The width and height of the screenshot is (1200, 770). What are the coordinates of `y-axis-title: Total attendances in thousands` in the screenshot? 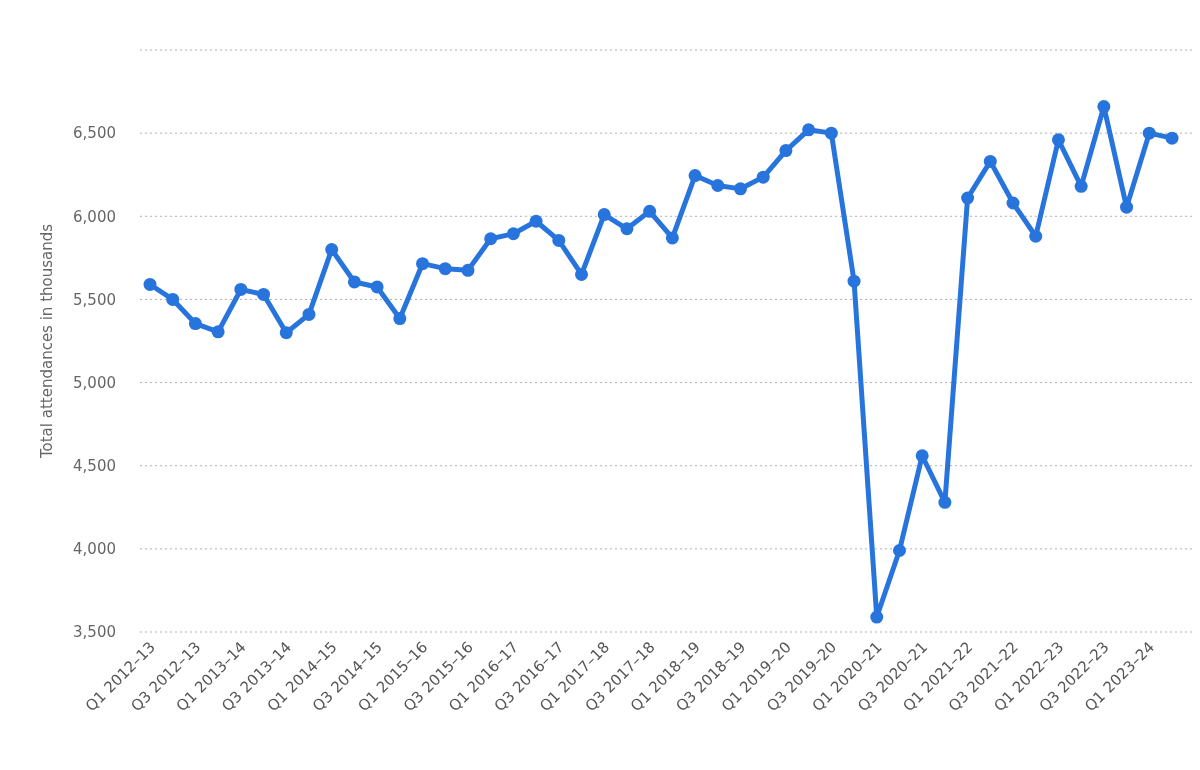 It's located at (47, 341).